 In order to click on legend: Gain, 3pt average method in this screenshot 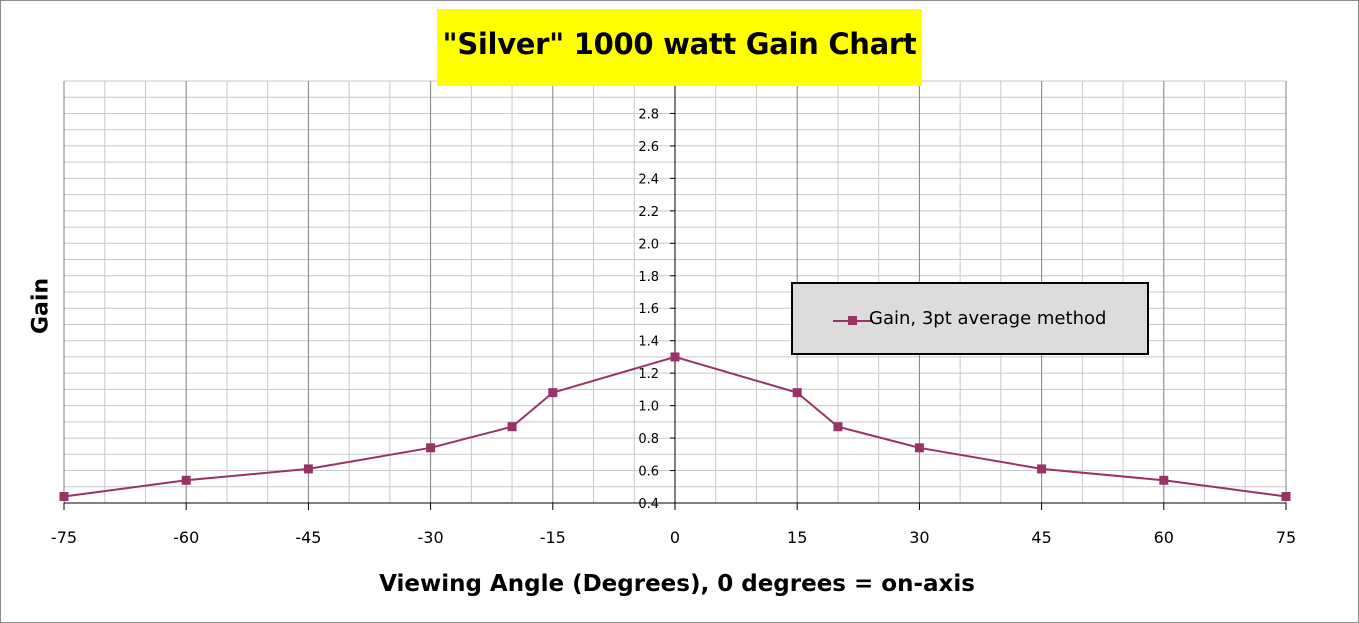, I will do `click(970, 318)`.